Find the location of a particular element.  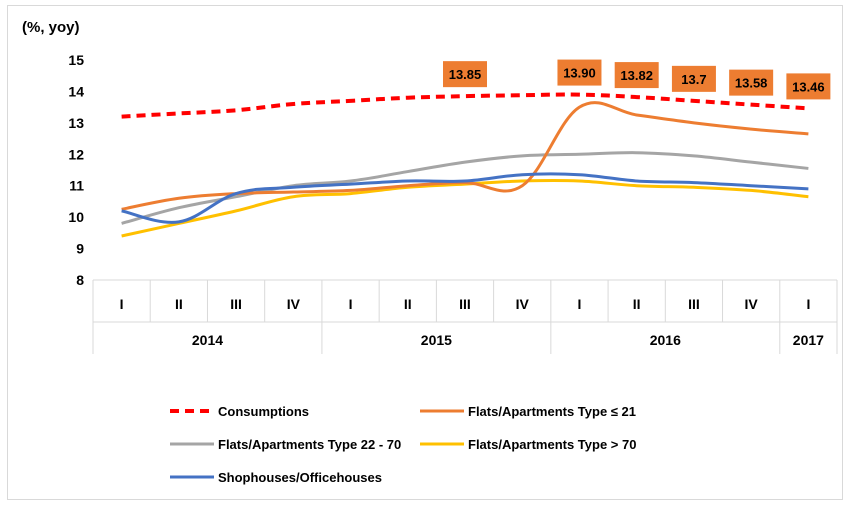

data-label-text: 13.46 is located at coordinates (808, 86).